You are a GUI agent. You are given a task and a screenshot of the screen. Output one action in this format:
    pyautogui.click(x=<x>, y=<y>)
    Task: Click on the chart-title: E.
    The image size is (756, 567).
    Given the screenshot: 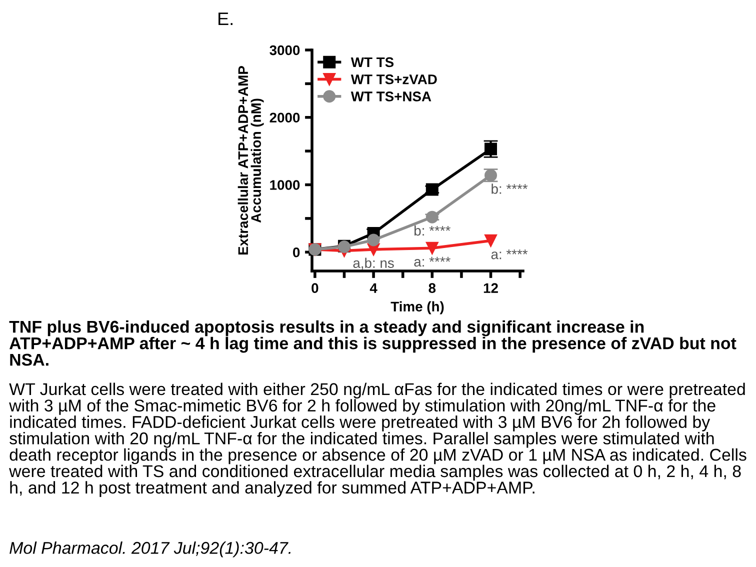 What is the action you would take?
    pyautogui.click(x=225, y=18)
    